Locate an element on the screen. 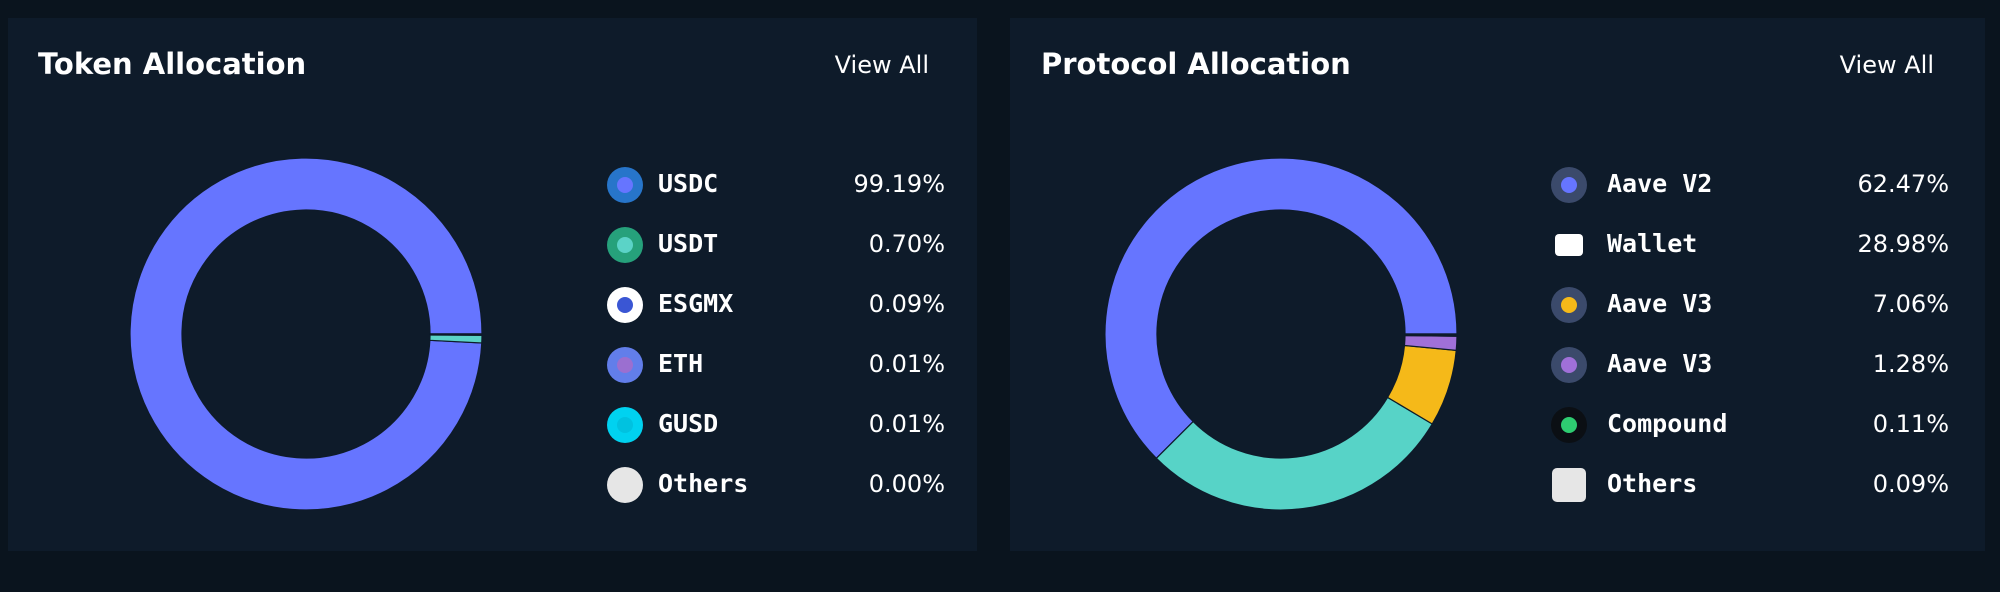 The image size is (2000, 592). legend-value: 1.28% is located at coordinates (1911, 364).